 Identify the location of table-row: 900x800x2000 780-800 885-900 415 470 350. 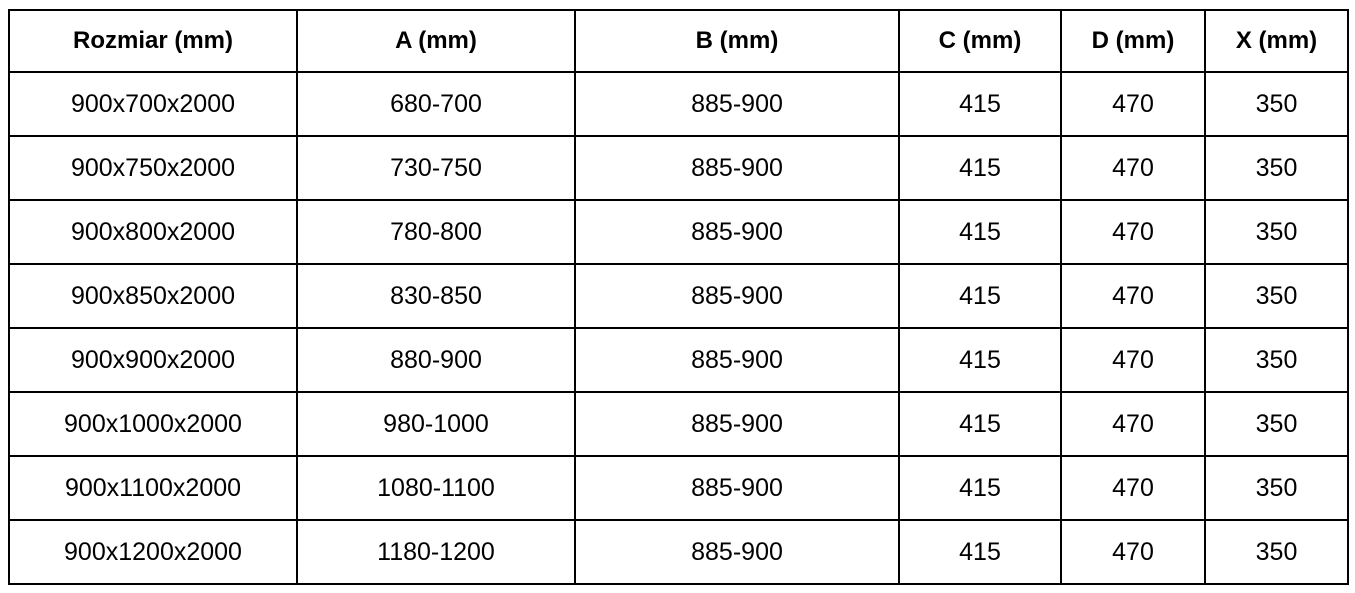
(678, 232).